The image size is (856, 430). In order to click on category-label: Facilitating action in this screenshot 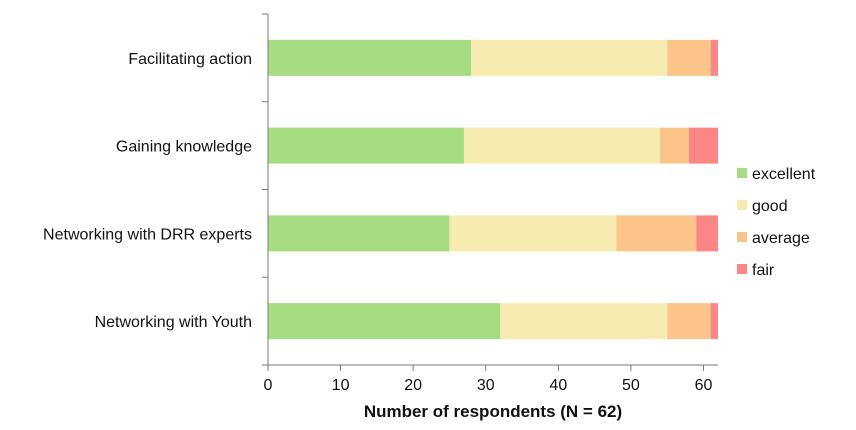, I will do `click(190, 59)`.